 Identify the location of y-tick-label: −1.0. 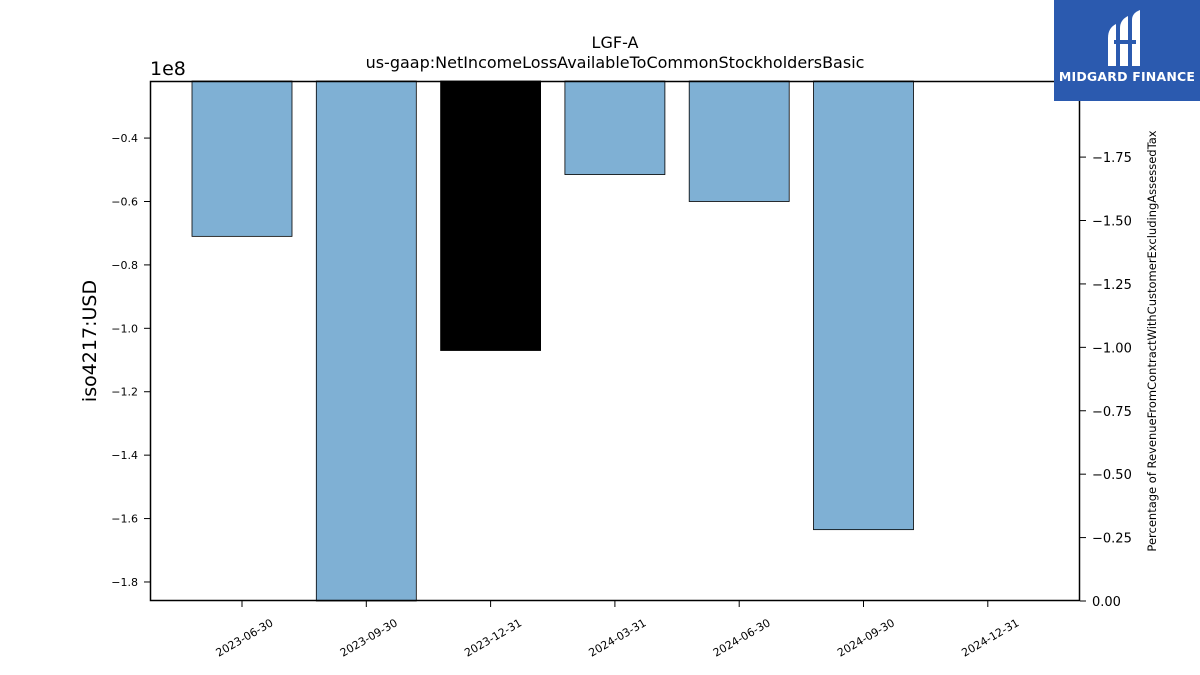
(124, 328).